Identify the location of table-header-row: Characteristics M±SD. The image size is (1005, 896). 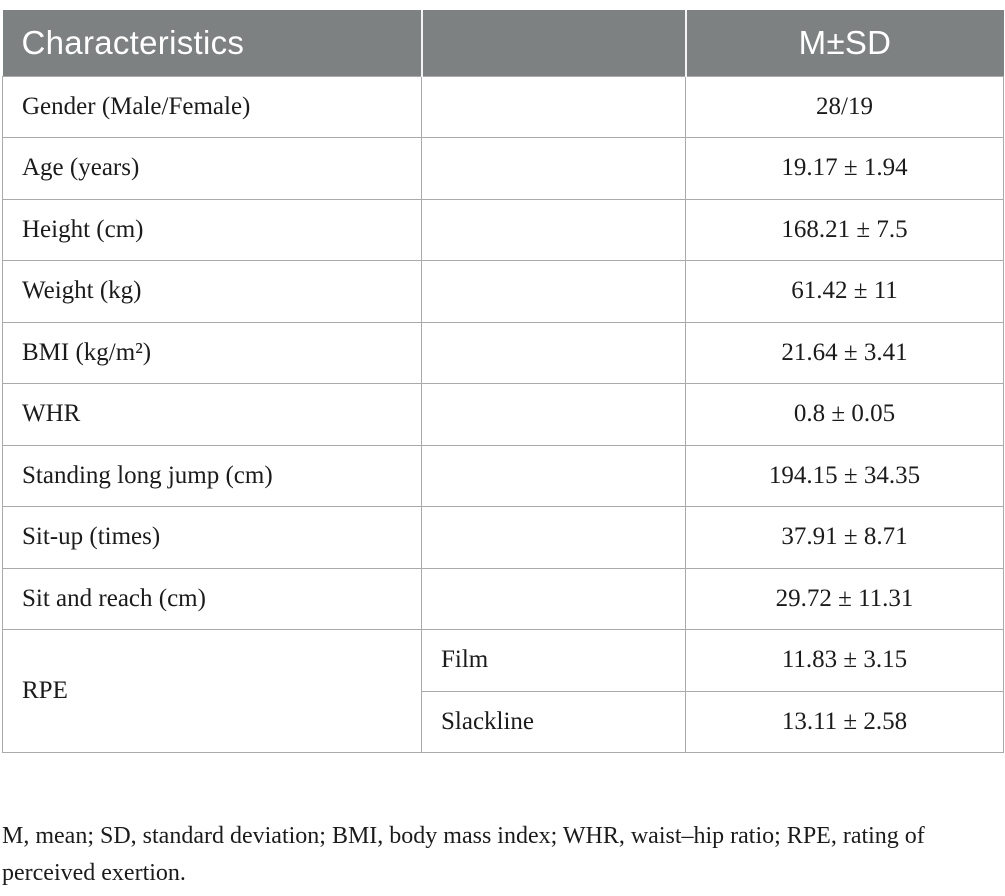
(503, 43).